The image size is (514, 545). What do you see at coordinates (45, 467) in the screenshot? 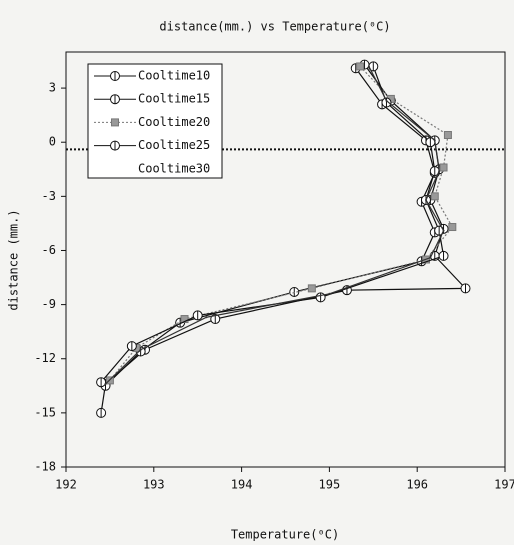
I see `y-tick-label: -18` at bounding box center [45, 467].